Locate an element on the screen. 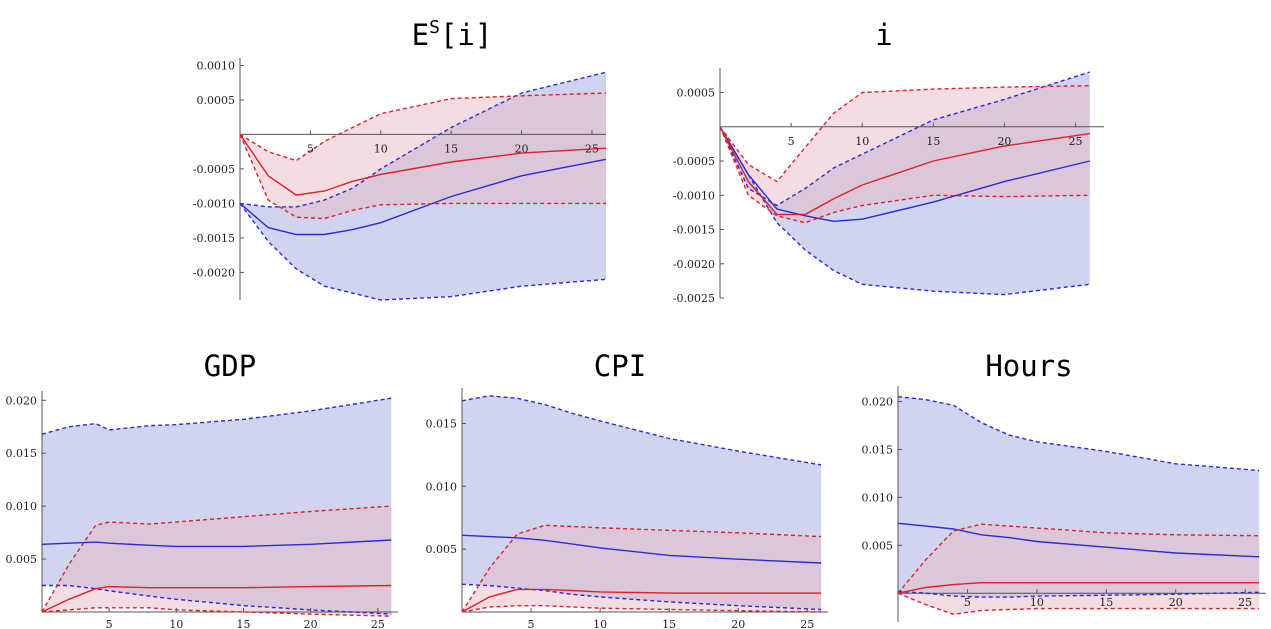 The width and height of the screenshot is (1271, 629). y-tick-label: 0.0010 is located at coordinates (216, 65).